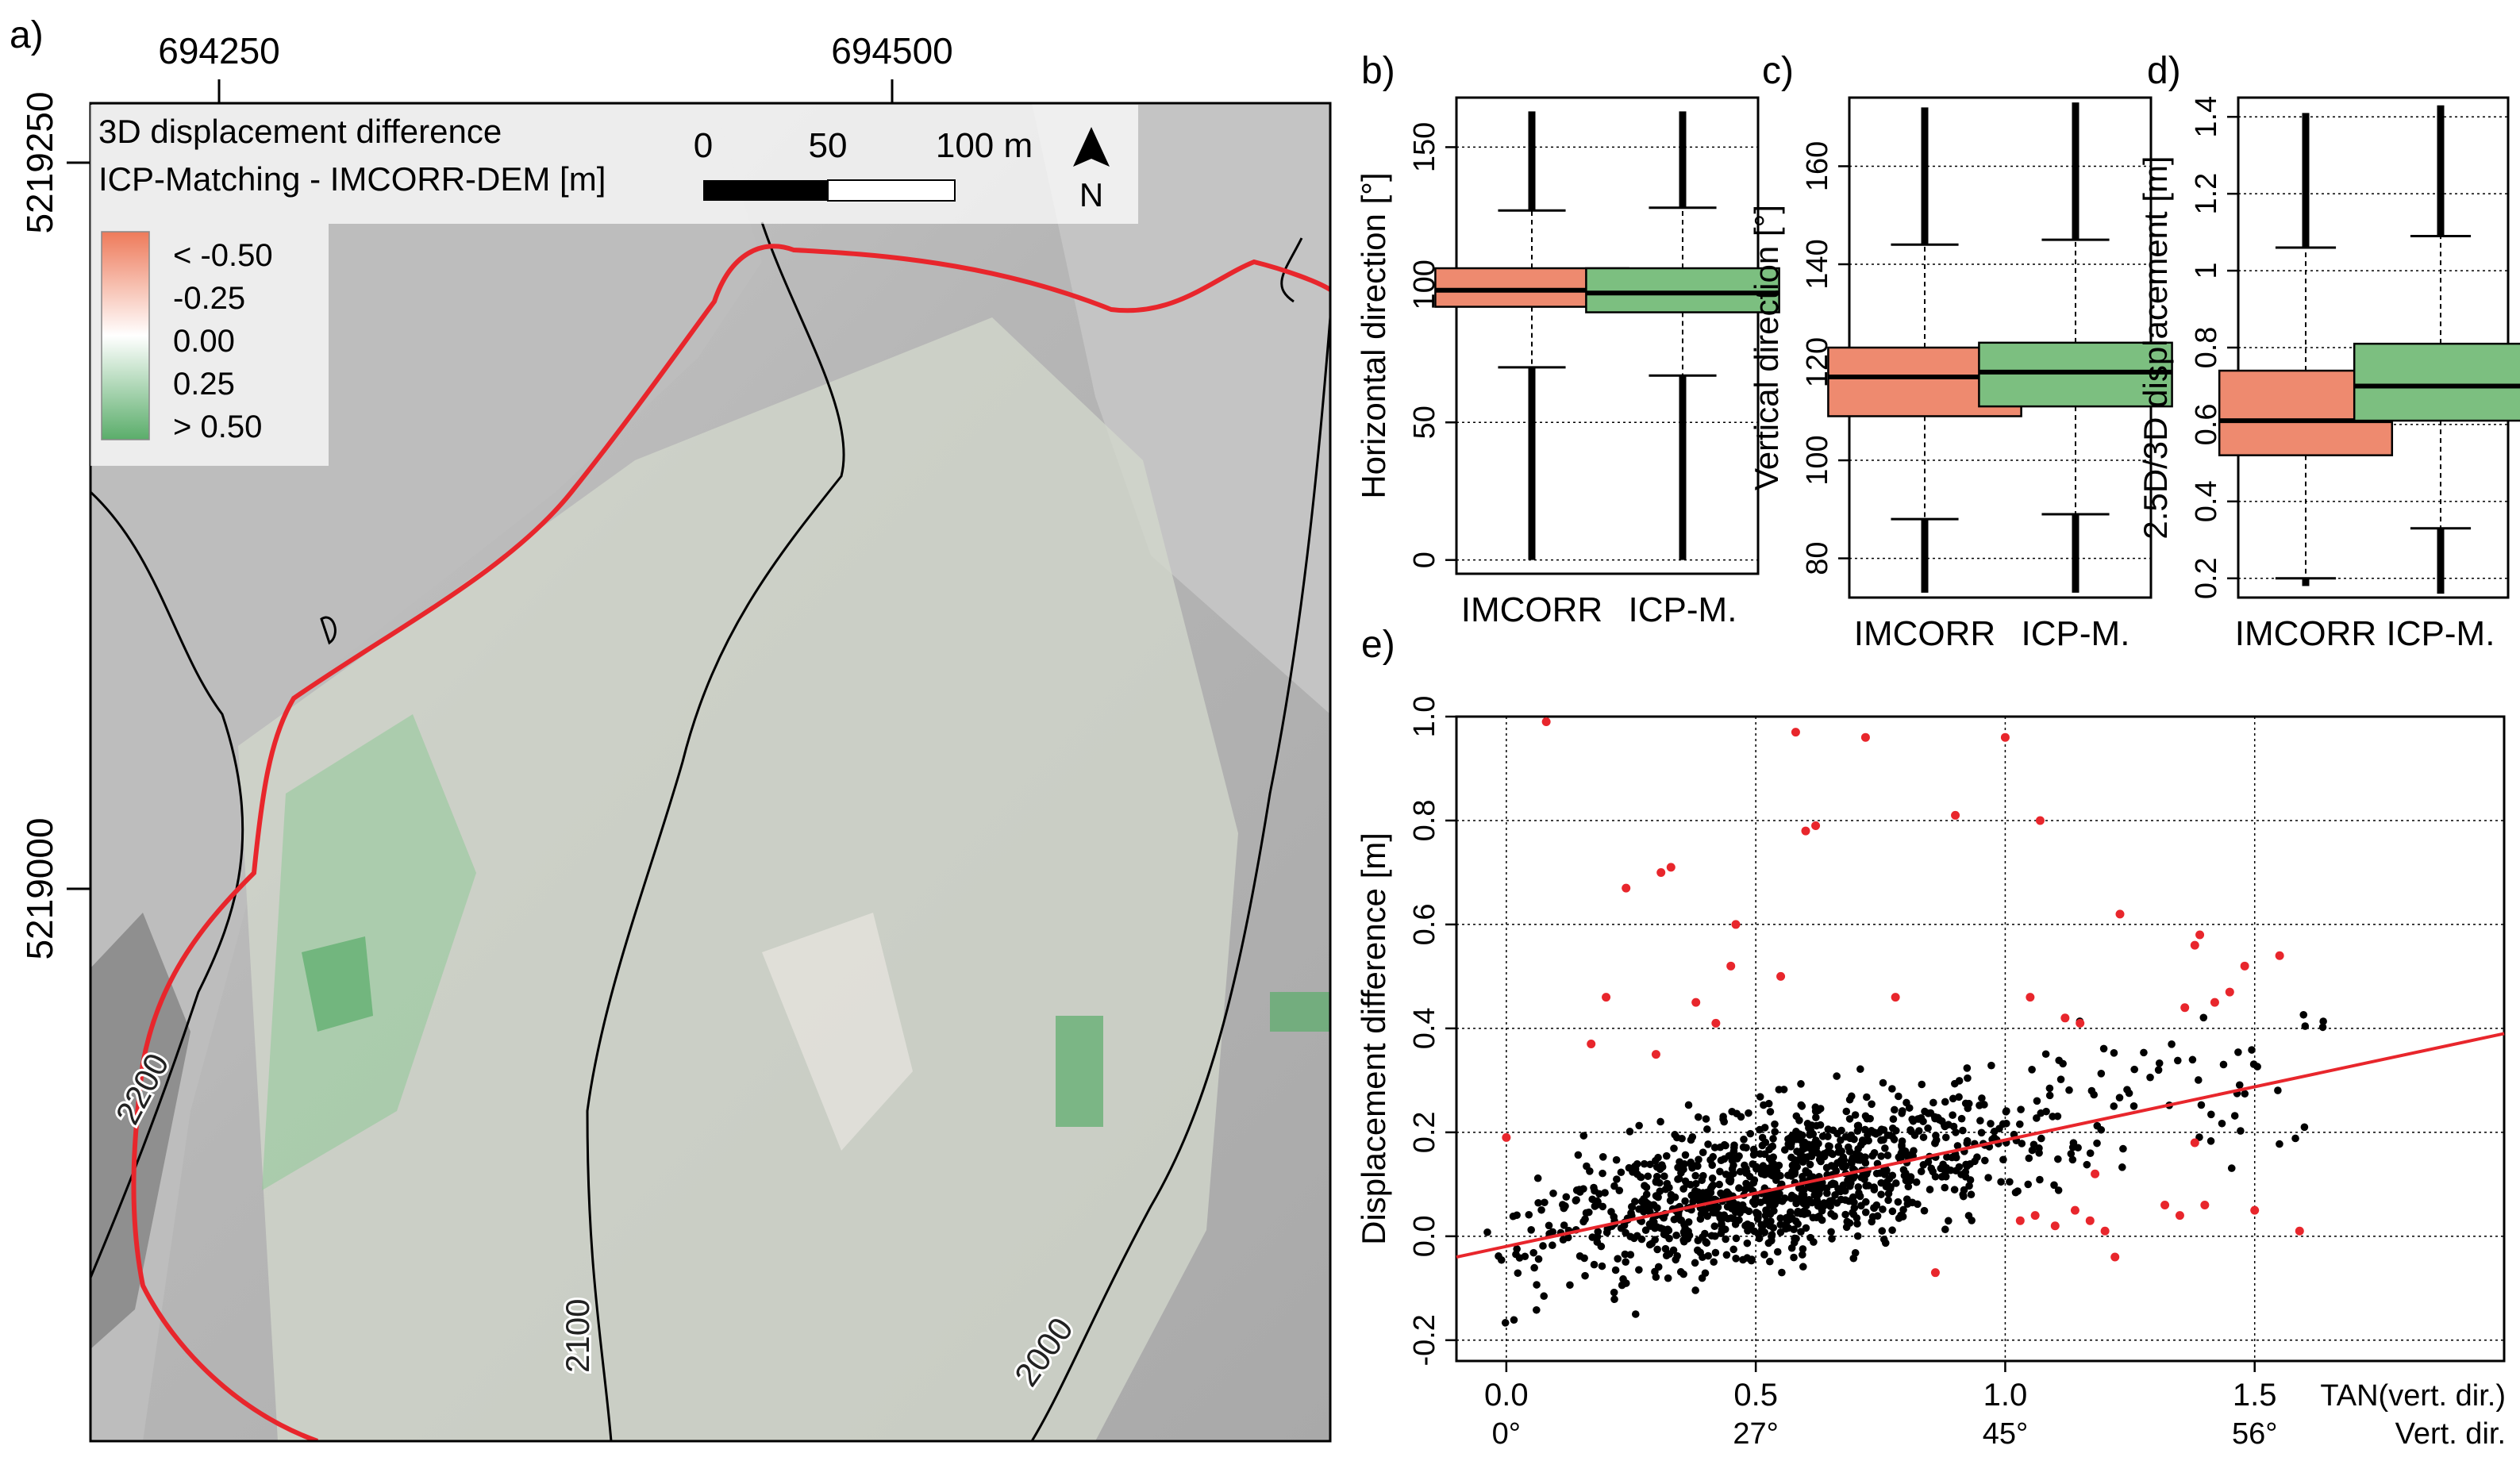 The height and width of the screenshot is (1457, 2520). I want to click on y-axis-label: Displacement difference [m], so click(1373, 1038).